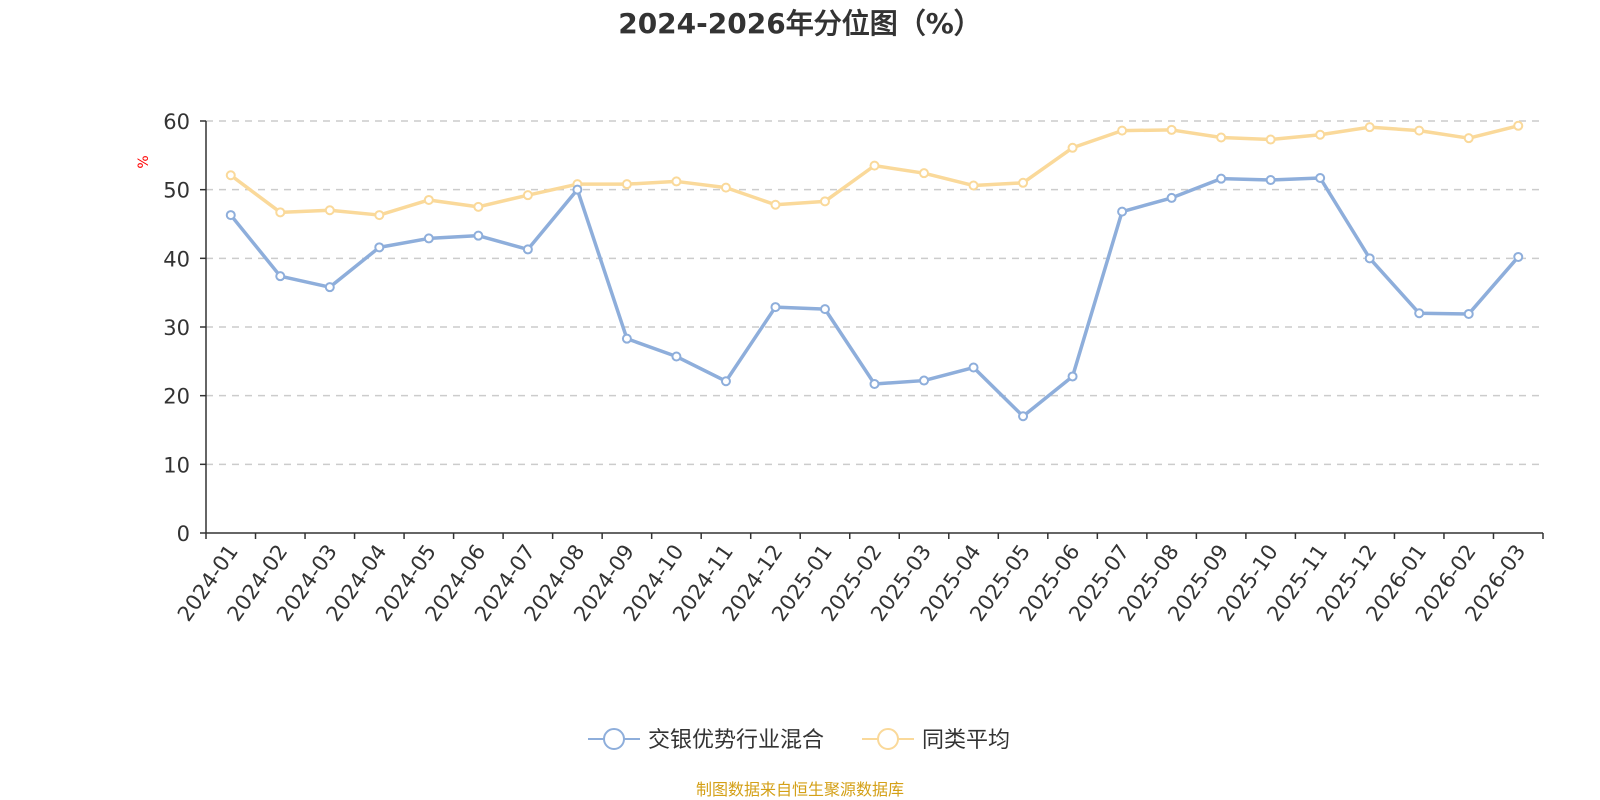 The height and width of the screenshot is (800, 1600). I want to click on y-tick-label: 10, so click(176, 465).